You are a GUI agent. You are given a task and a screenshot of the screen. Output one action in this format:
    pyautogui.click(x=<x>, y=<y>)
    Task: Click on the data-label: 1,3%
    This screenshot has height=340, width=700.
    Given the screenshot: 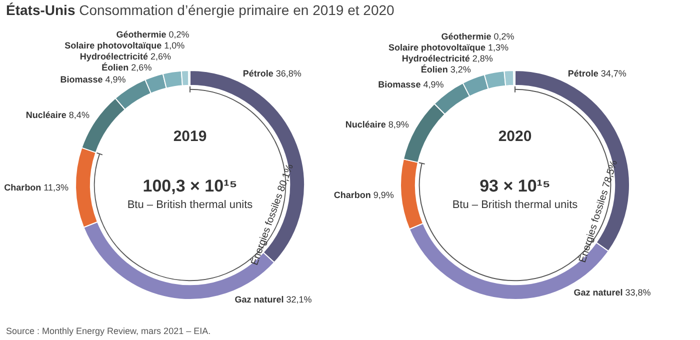 What is the action you would take?
    pyautogui.click(x=498, y=47)
    